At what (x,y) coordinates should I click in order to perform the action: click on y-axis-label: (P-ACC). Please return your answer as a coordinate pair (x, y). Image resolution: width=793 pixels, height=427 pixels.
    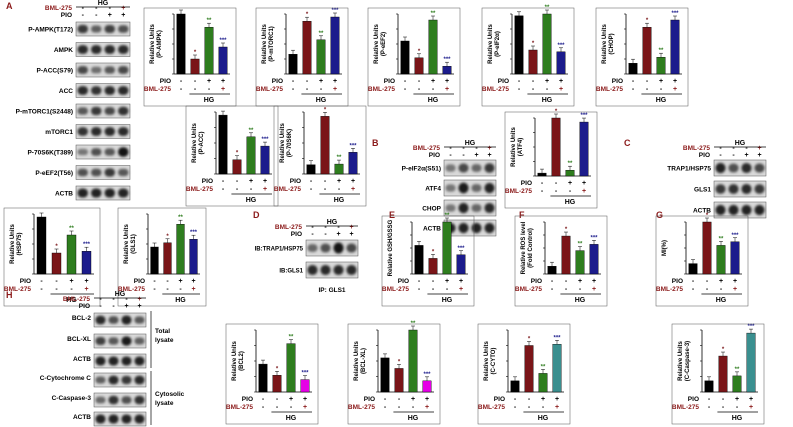
    Looking at the image, I should click on (202, 143).